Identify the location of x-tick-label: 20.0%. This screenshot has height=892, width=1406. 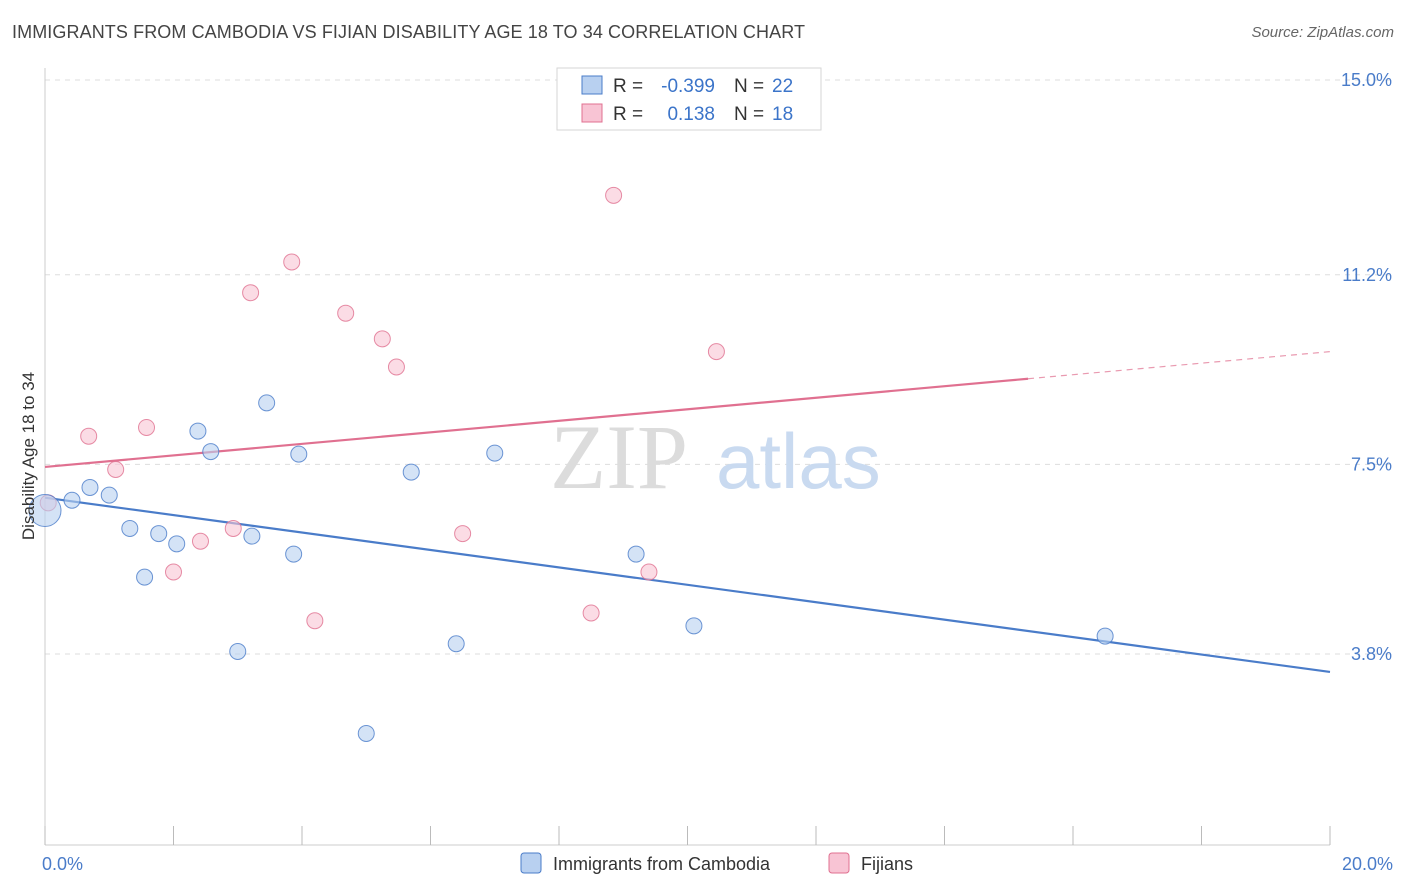
(1367, 864).